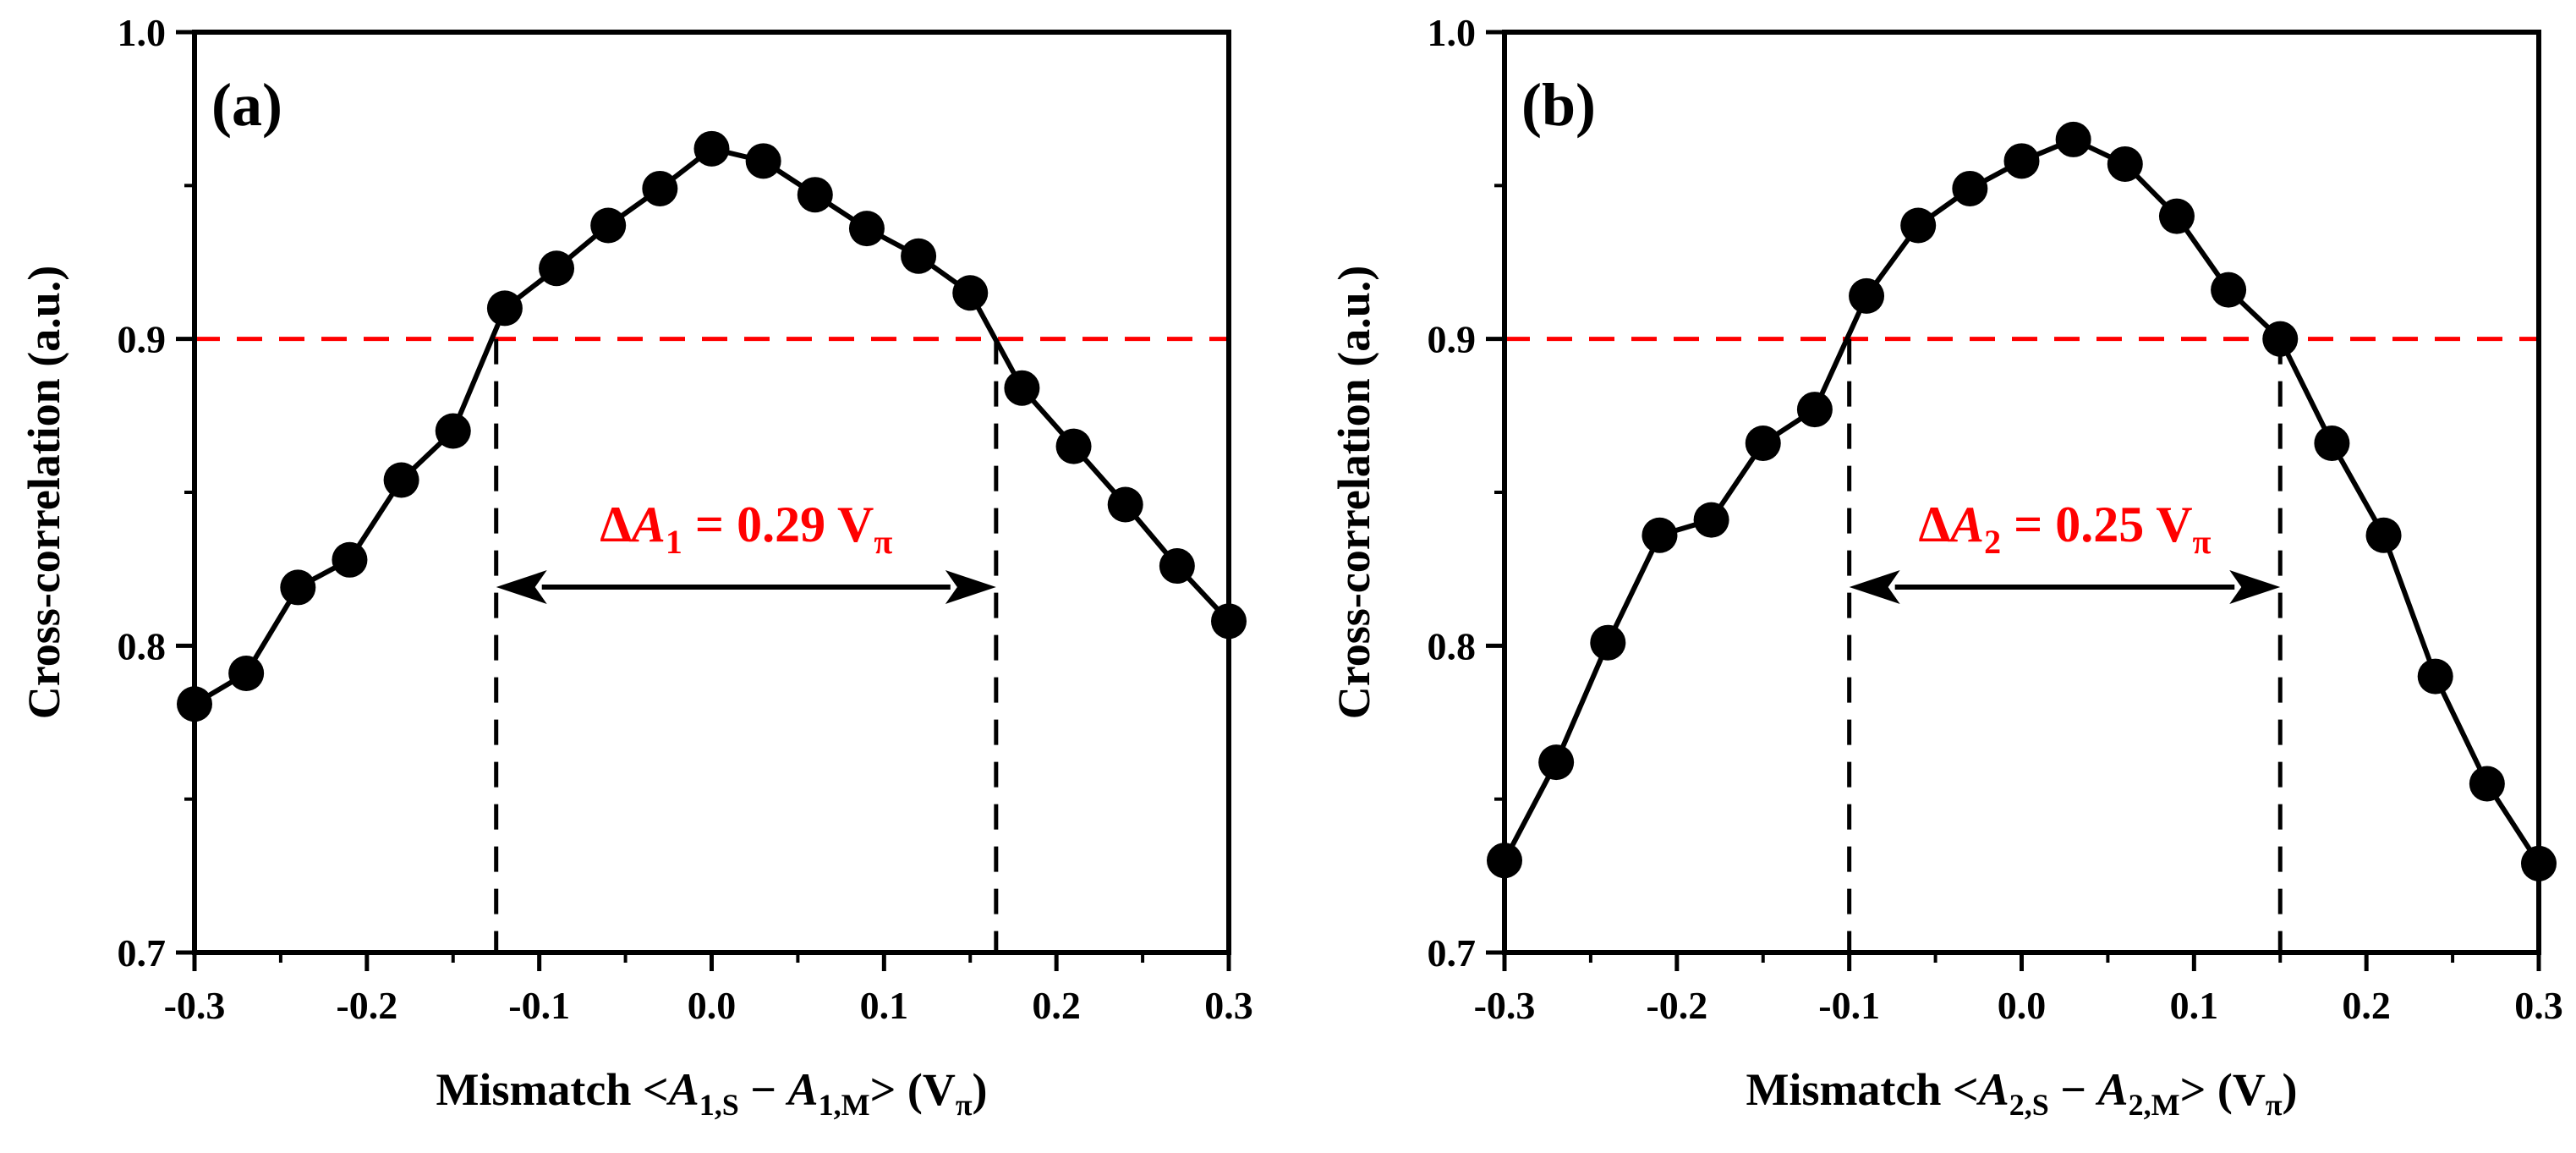  Describe the element at coordinates (2096, 524) in the screenshot. I see `annotation-value: = 0.25 V` at that location.